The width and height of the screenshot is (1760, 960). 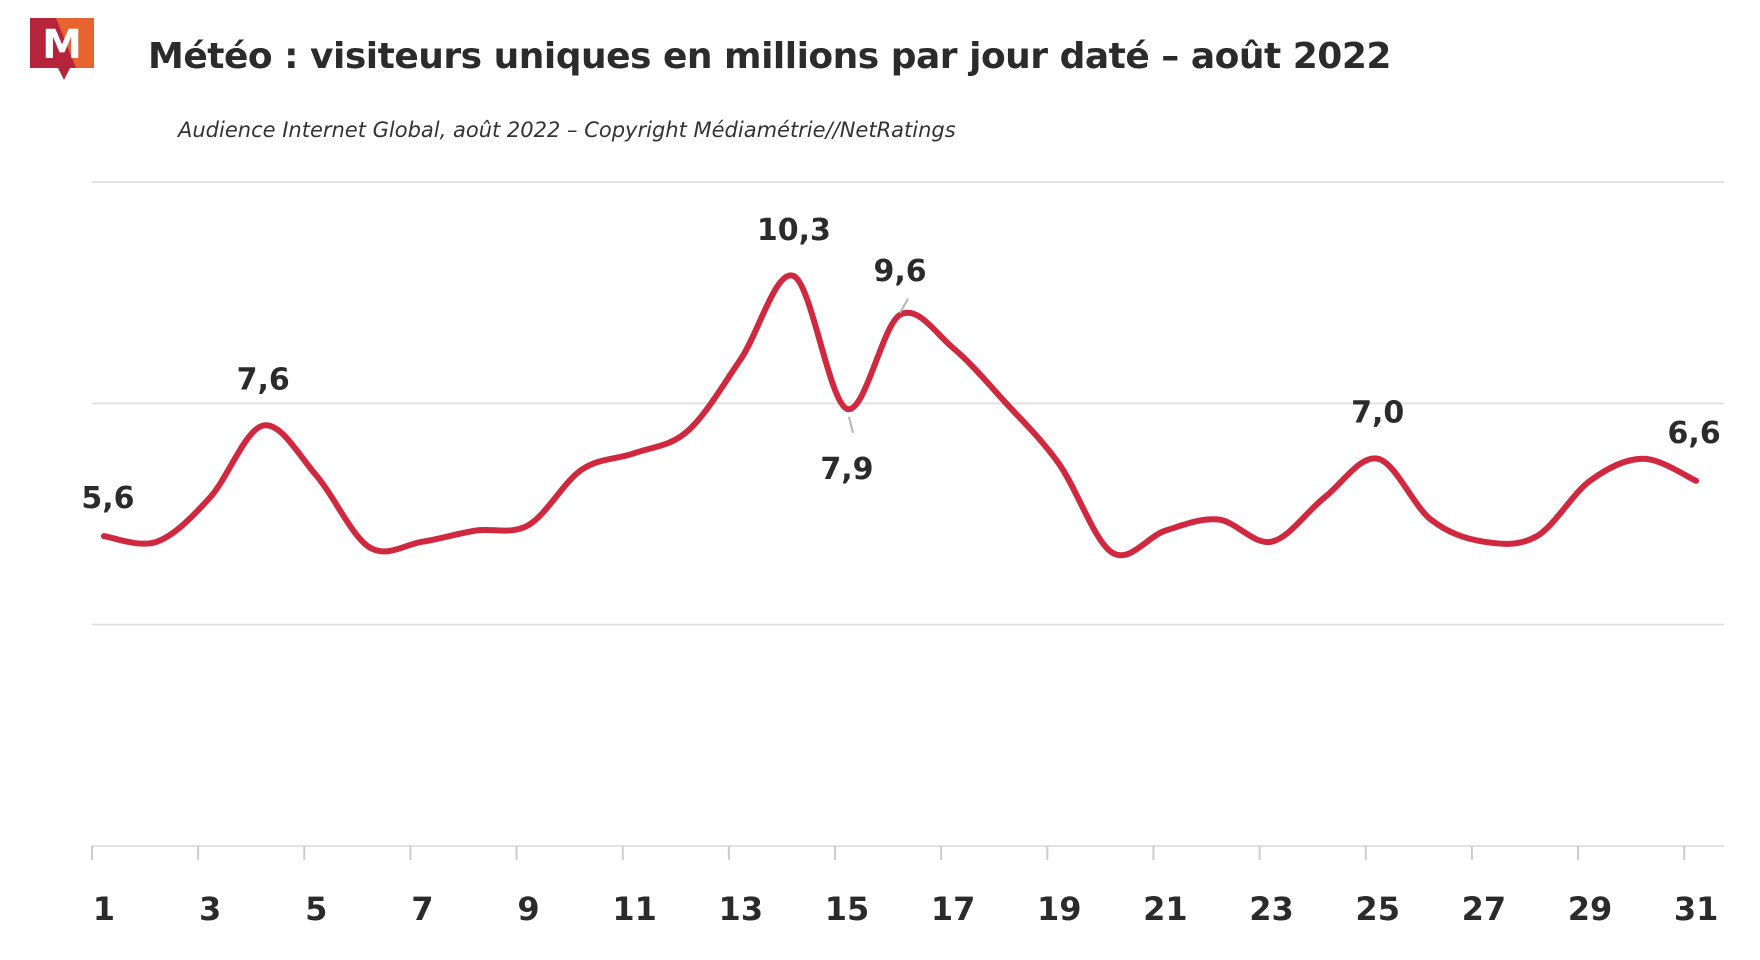 I want to click on x-tick-label: 7, so click(x=422, y=909).